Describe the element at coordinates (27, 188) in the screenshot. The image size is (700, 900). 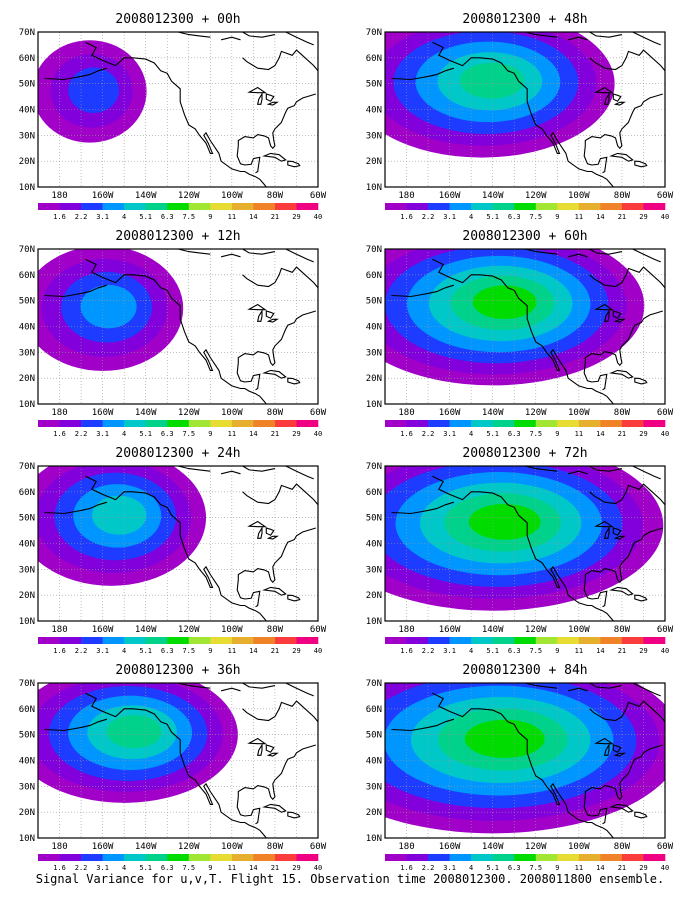
I see `lat-tick-label: 10N` at that location.